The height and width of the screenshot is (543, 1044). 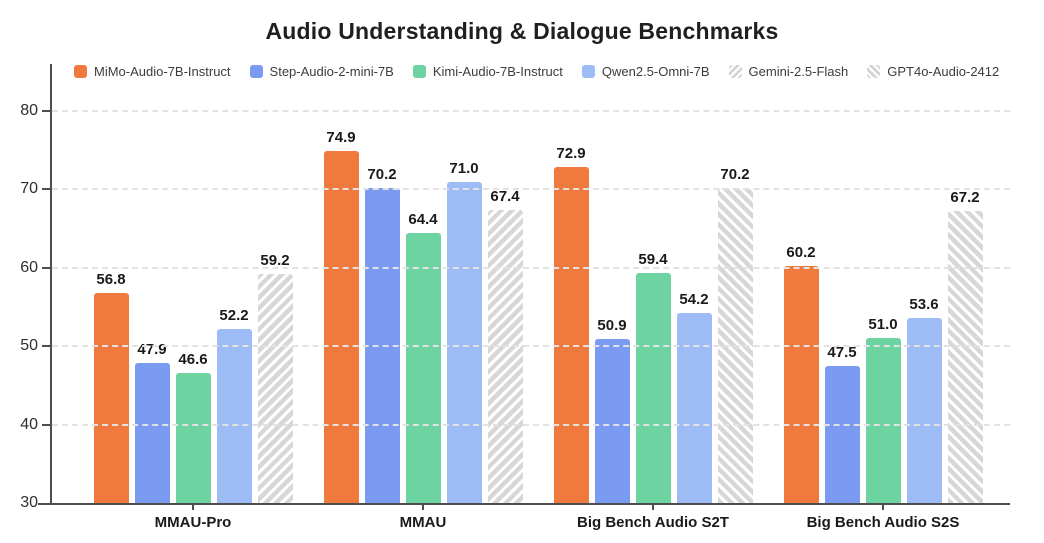 I want to click on legend-item: GPT4o-Audio-2412, so click(x=933, y=71).